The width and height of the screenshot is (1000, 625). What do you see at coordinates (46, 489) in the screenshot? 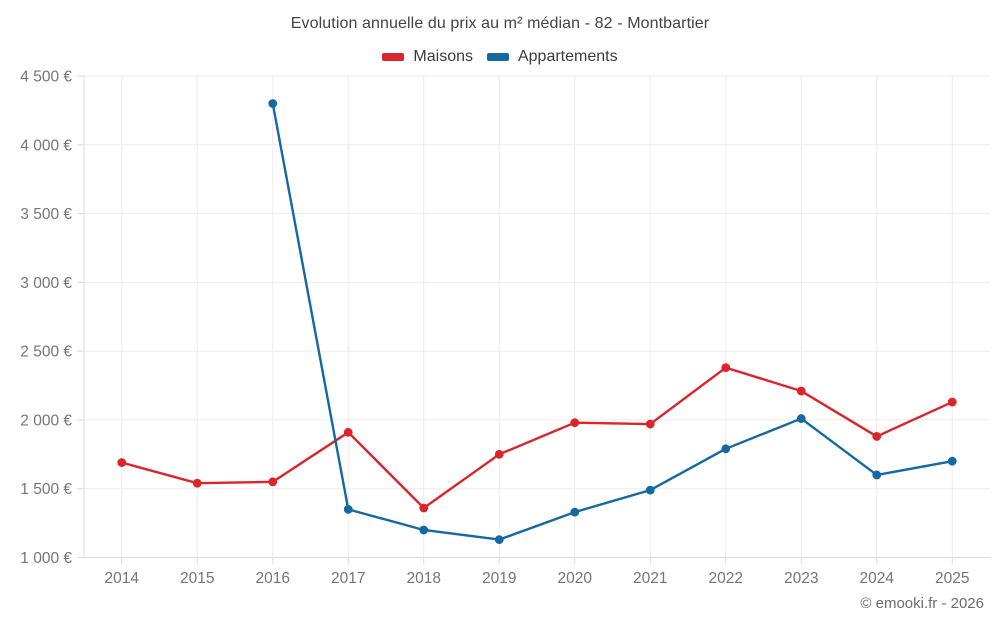
I see `y-axis-tick-label: 1 500 €` at bounding box center [46, 489].